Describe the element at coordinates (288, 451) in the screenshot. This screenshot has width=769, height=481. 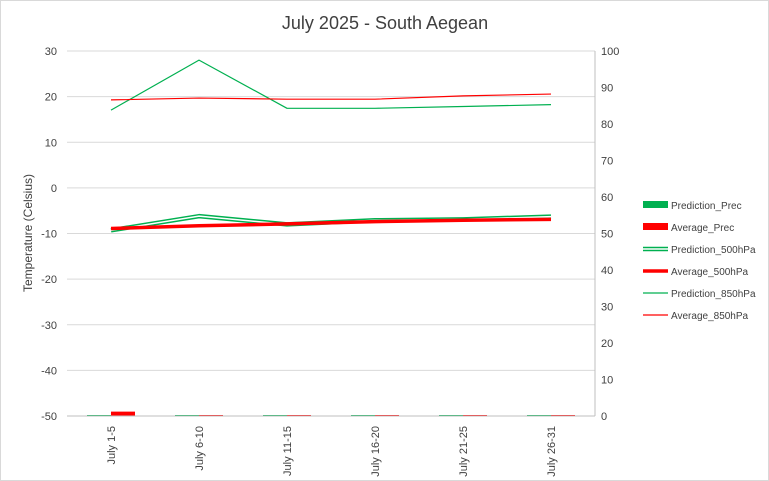
I see `x-tick-label: July 11-15` at that location.